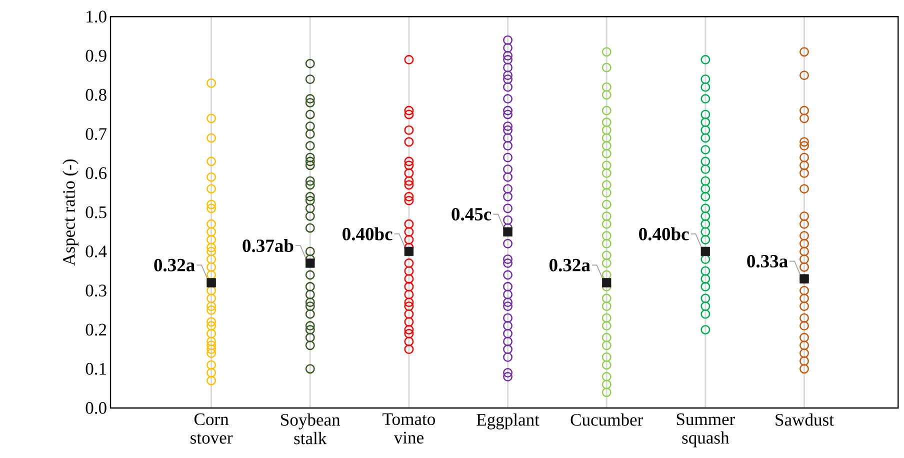 The width and height of the screenshot is (904, 458). I want to click on y-tick-label: 0.7, so click(96, 134).